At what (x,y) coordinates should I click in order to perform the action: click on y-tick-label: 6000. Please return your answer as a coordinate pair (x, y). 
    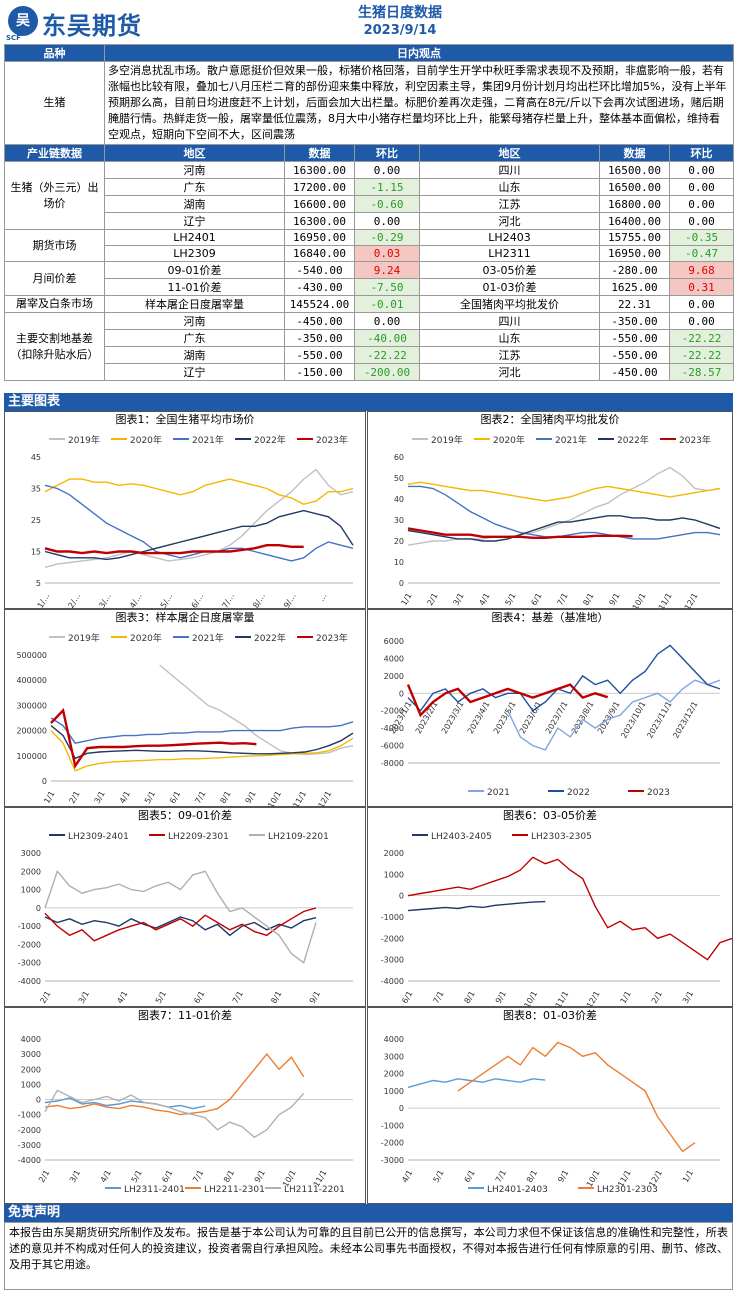
    Looking at the image, I should click on (394, 641).